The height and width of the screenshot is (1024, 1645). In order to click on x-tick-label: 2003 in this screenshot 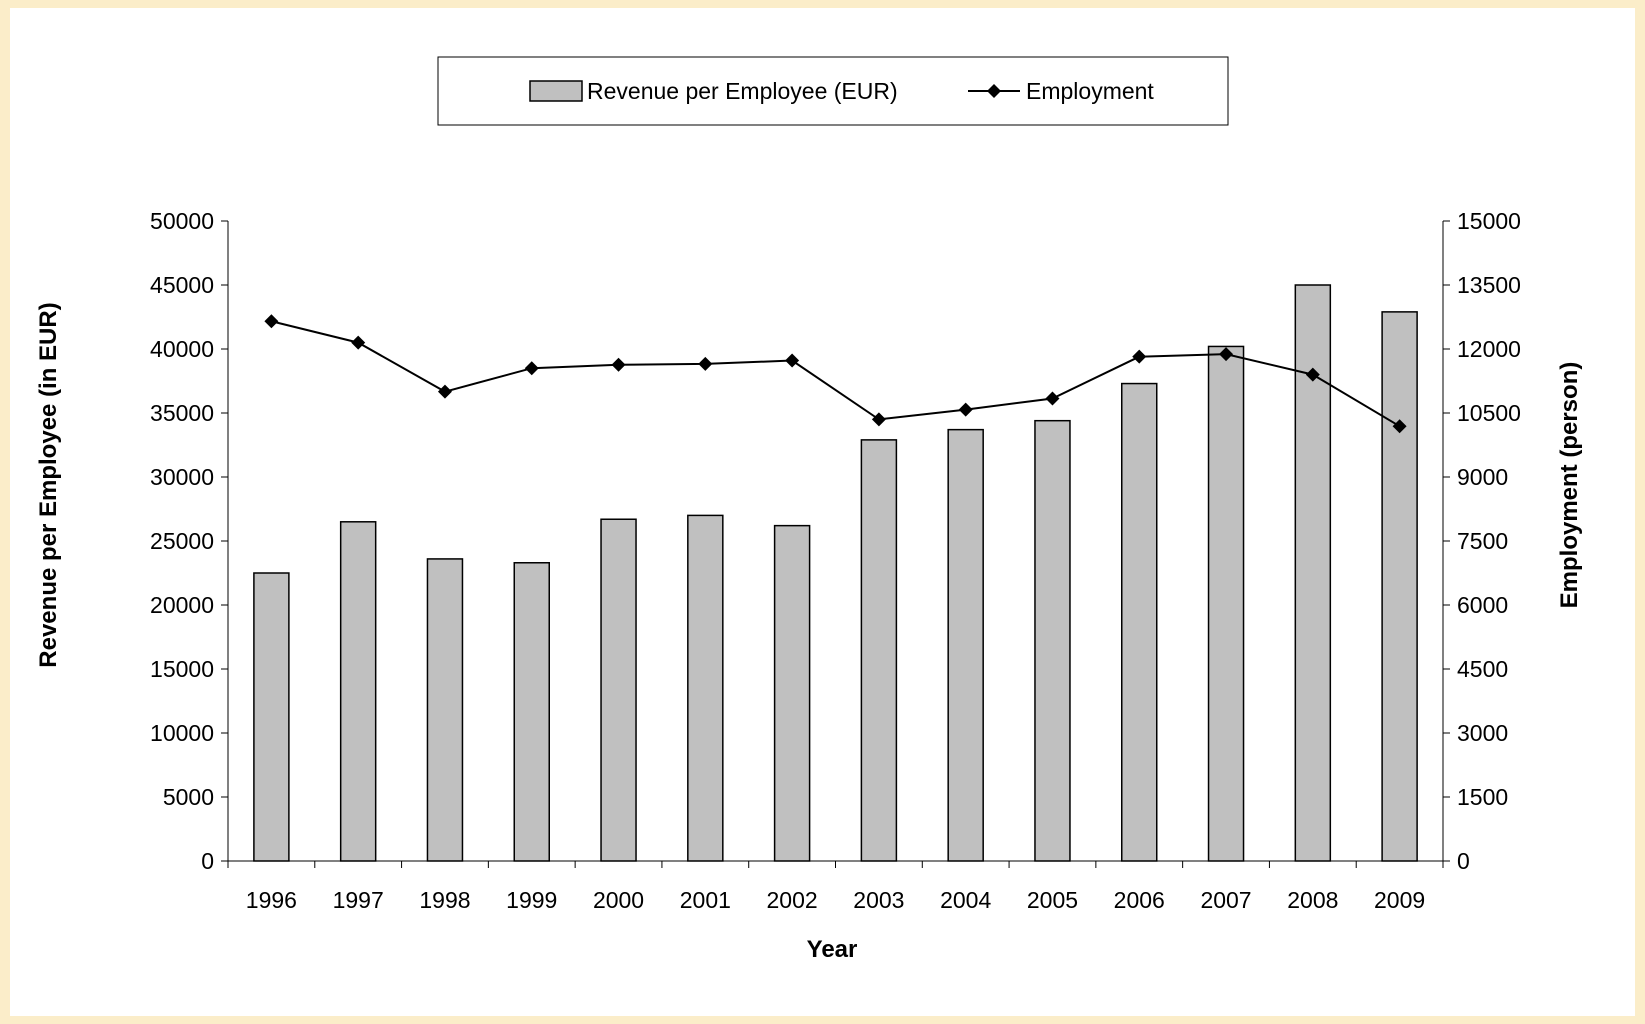, I will do `click(878, 900)`.